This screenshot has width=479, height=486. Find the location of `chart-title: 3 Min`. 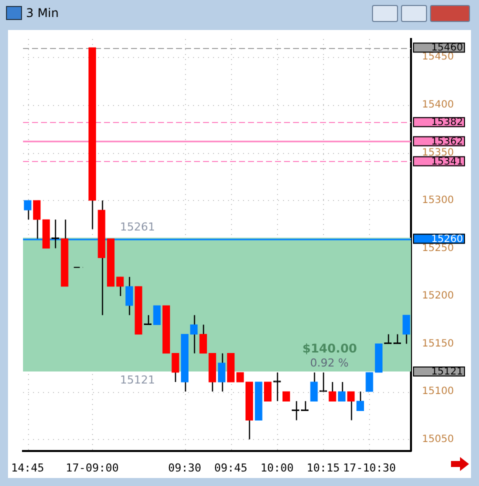

chart-title: 3 Min is located at coordinates (42, 13).